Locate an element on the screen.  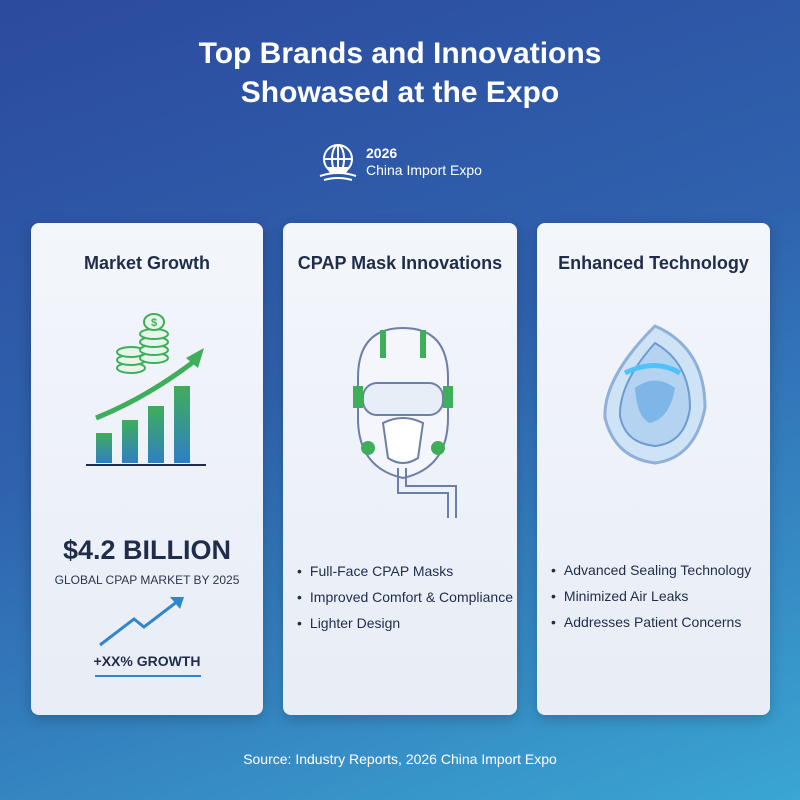
growth-label: +XX% GROWTH is located at coordinates (147, 661).